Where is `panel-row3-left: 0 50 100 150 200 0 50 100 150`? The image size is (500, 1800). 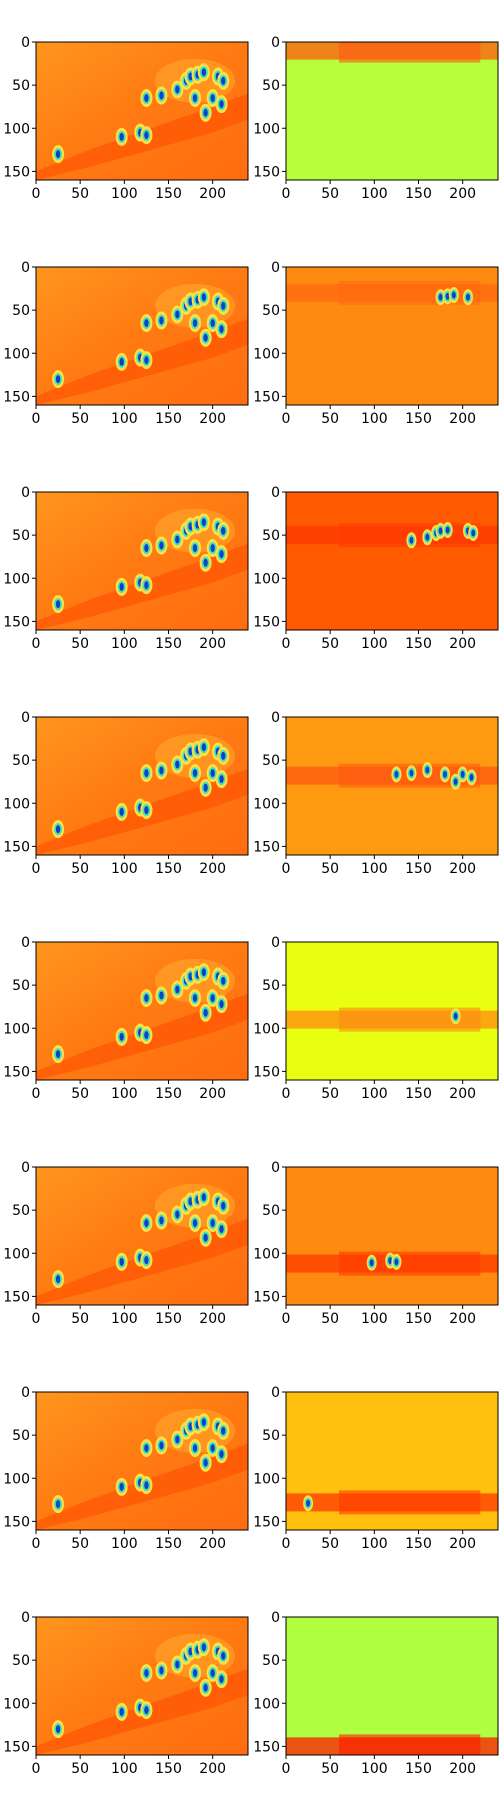
panel-row3-left: 0 50 100 150 200 0 50 100 150 is located at coordinates (126, 568).